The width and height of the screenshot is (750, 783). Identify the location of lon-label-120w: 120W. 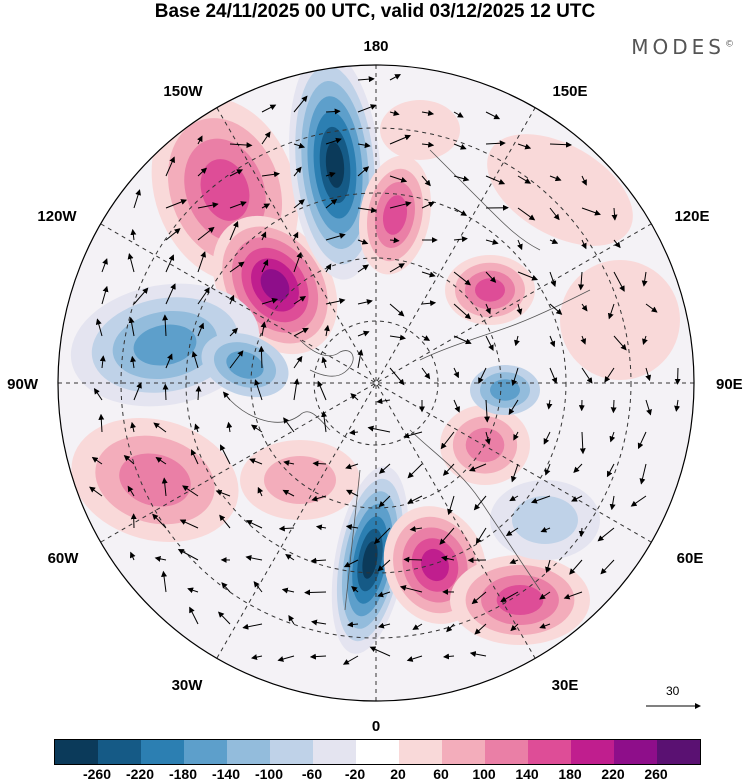
(57, 216).